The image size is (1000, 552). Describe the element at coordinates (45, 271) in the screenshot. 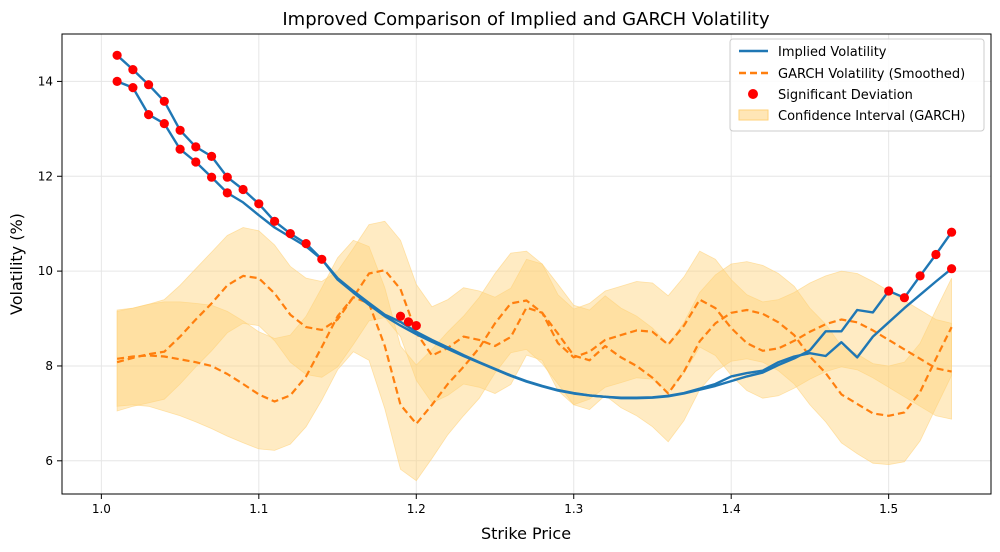

I see `y-tick-label-2: 10` at that location.